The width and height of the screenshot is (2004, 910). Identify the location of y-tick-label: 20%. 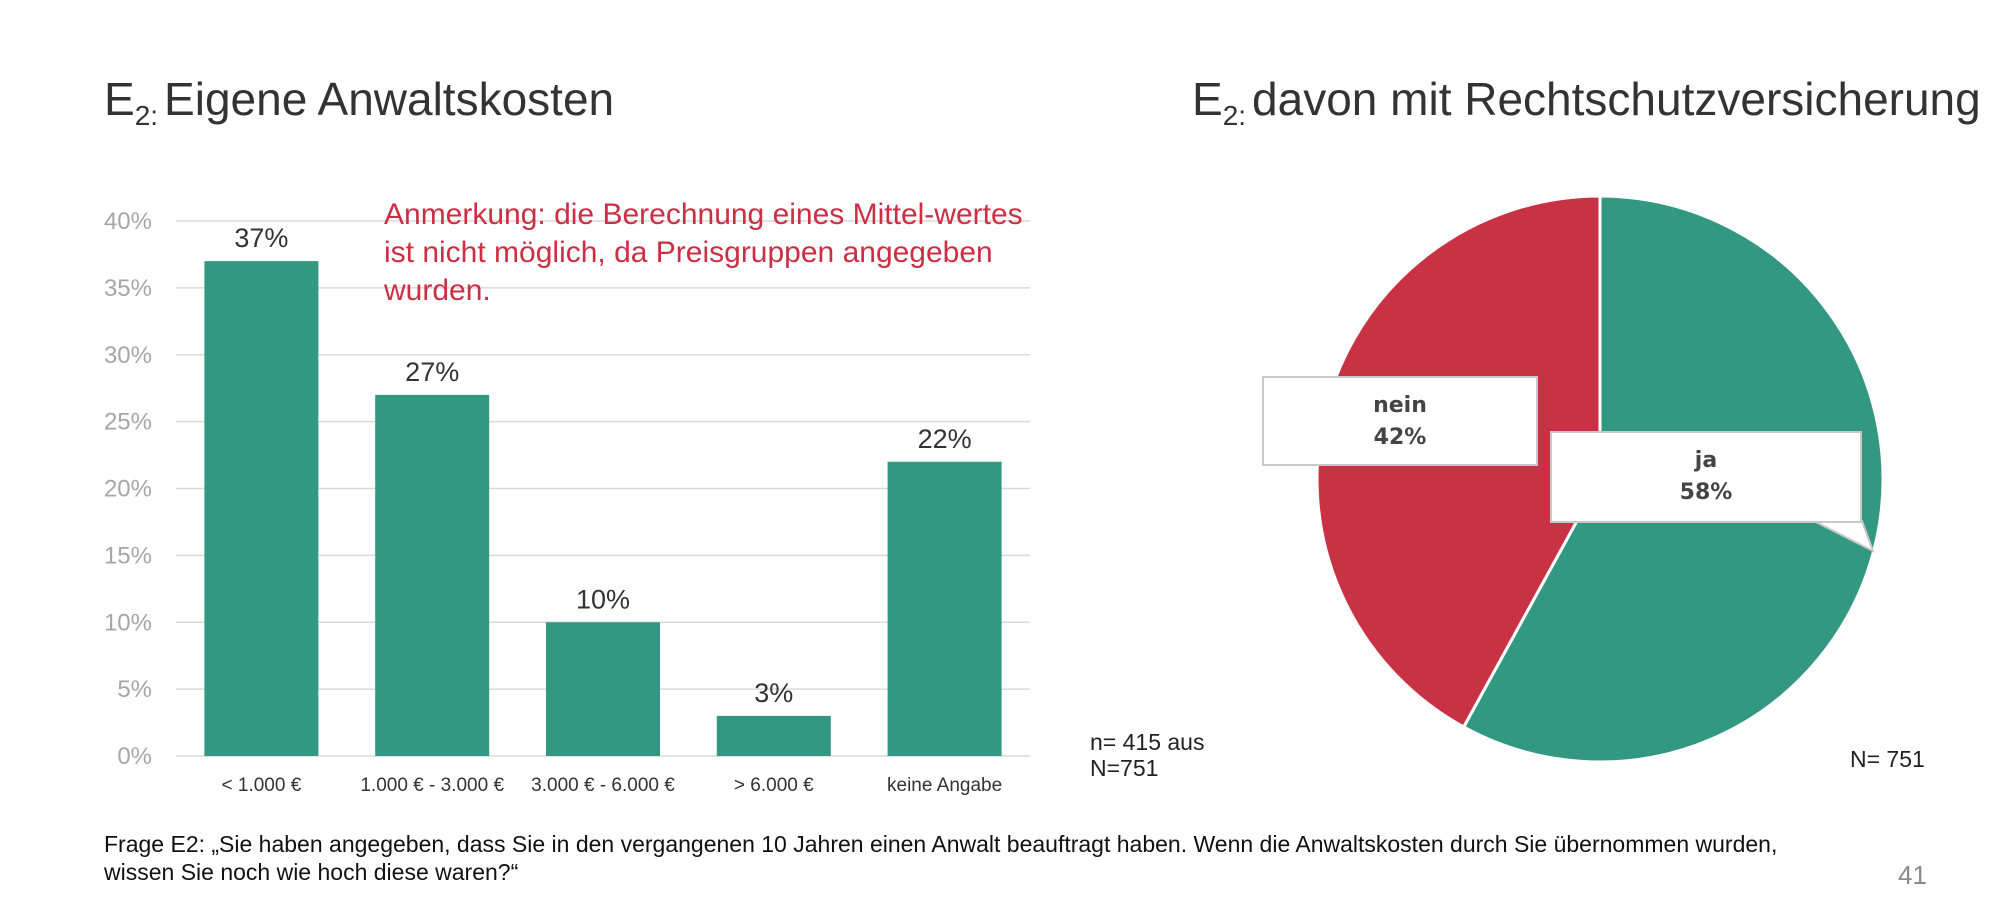
(128, 489).